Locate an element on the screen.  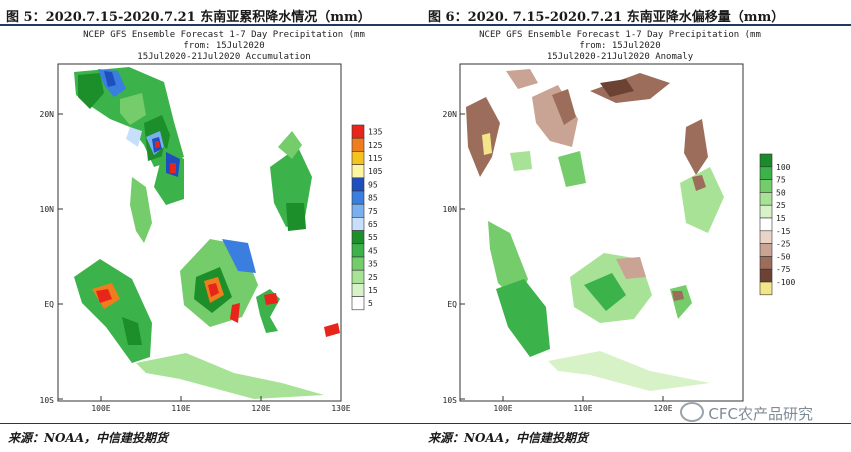
map-header-line3: 15Jul2020-21Jul2020 Anomaly is located at coordinates (620, 57).